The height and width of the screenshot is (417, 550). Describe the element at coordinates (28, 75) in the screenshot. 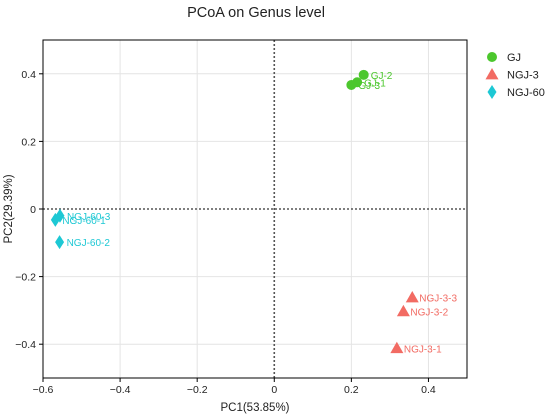

I see `y-tick-label: 0.4` at that location.